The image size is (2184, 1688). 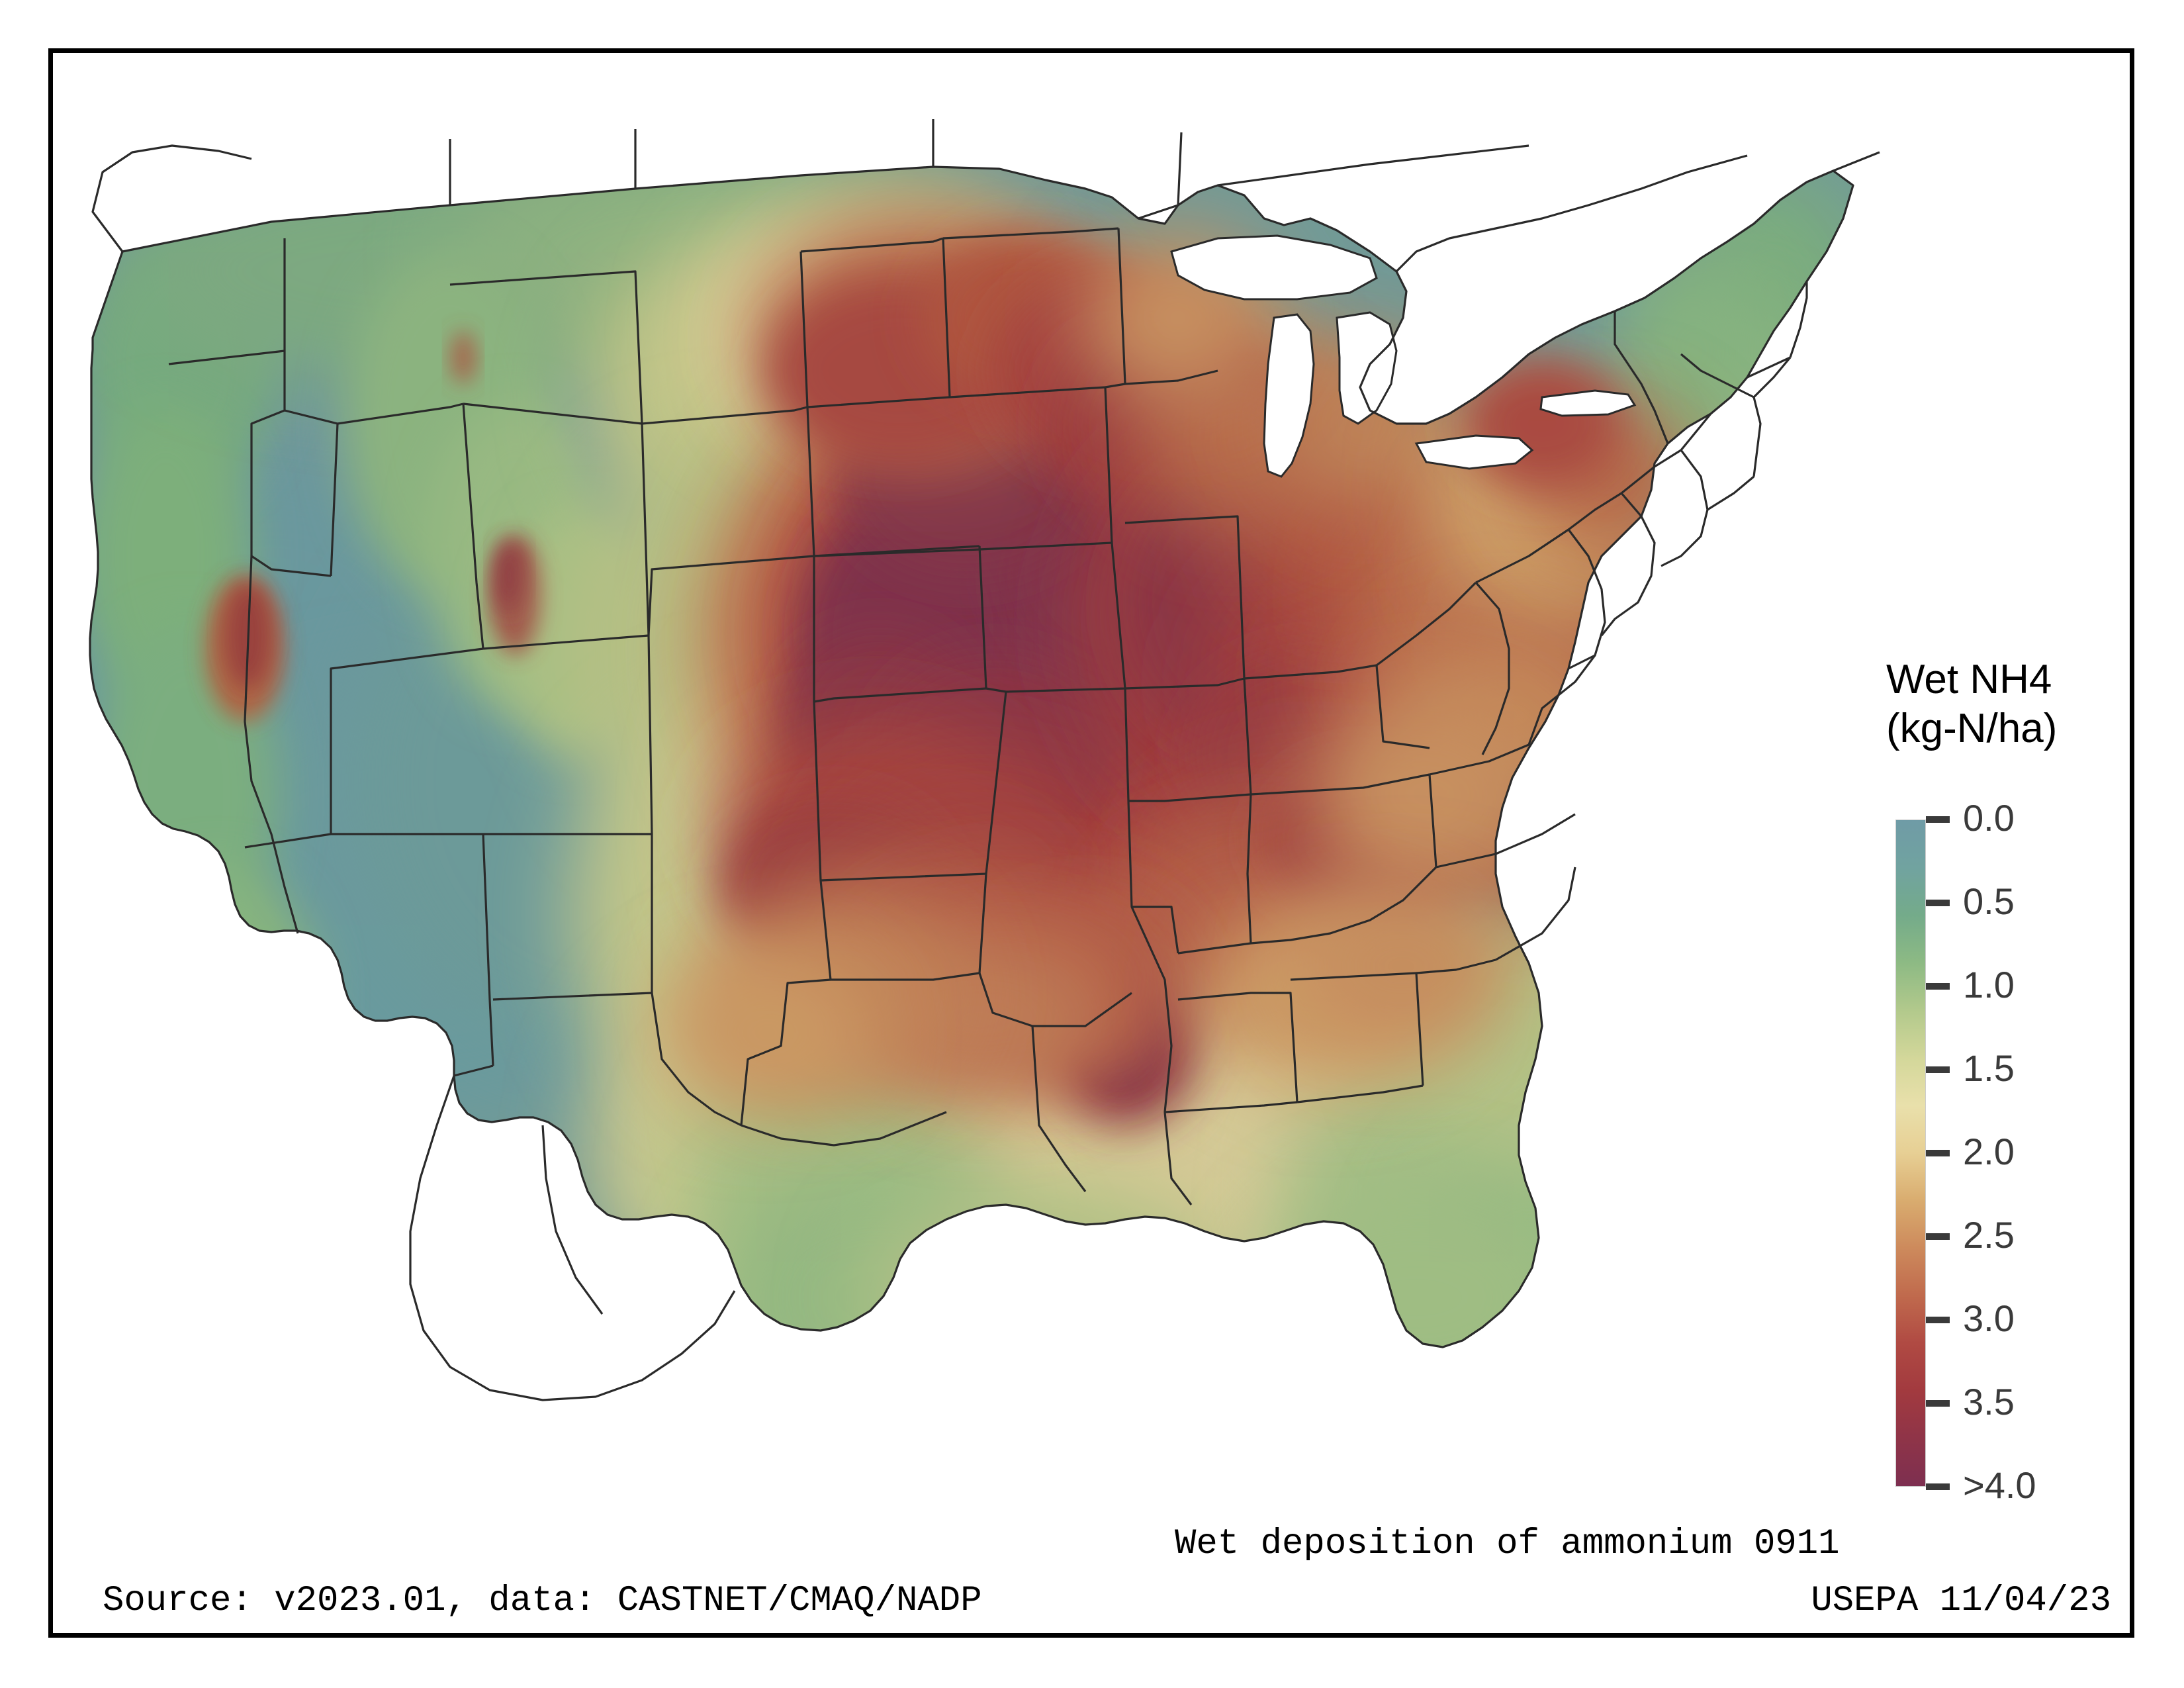 What do you see at coordinates (1969, 679) in the screenshot?
I see `legend-title-line1: Wet NH4` at bounding box center [1969, 679].